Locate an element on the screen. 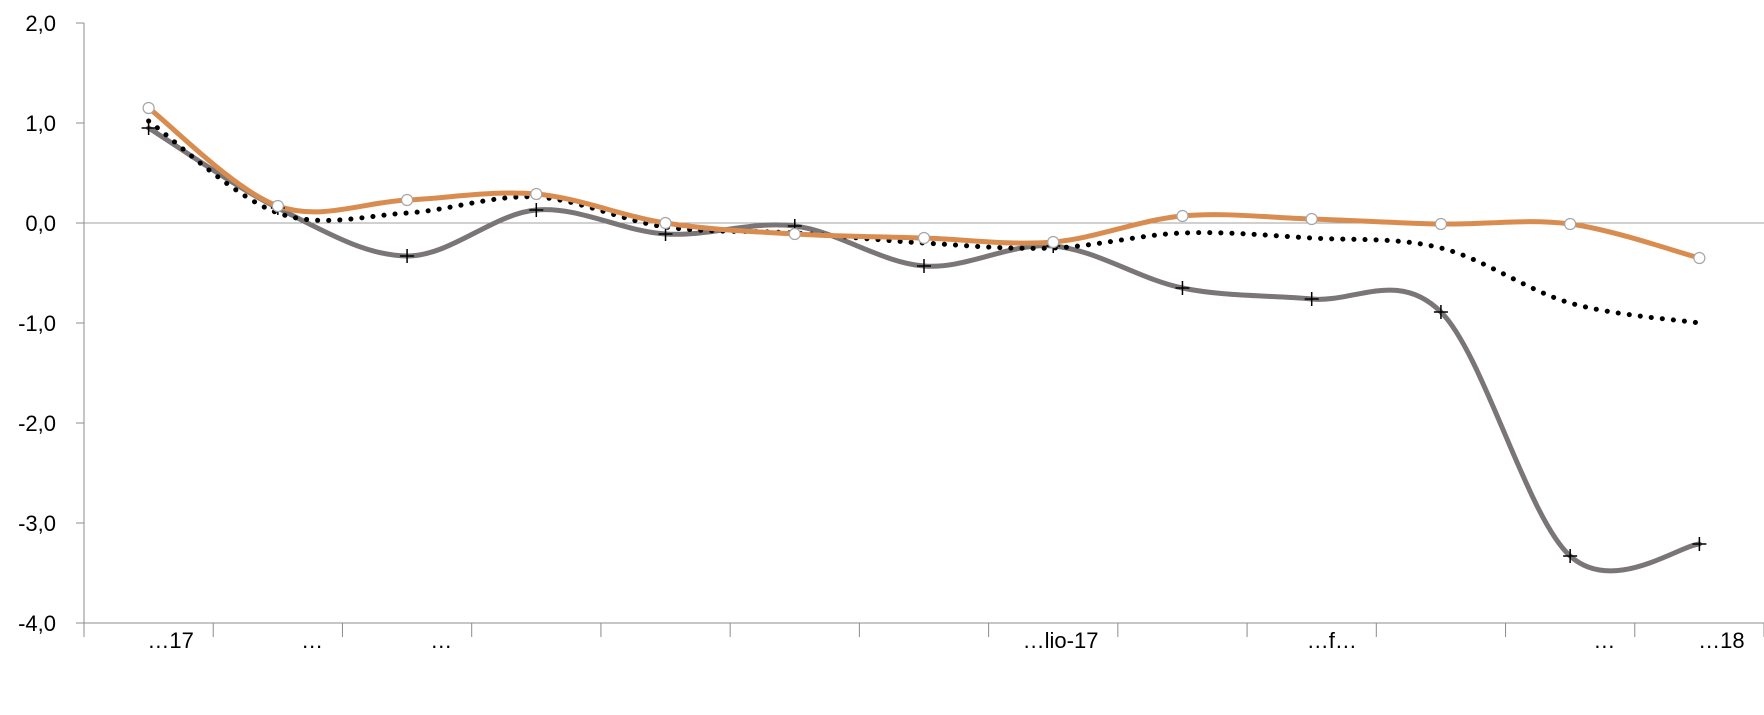 The image size is (1764, 715). x-tick-label: …18 is located at coordinates (1721, 640).